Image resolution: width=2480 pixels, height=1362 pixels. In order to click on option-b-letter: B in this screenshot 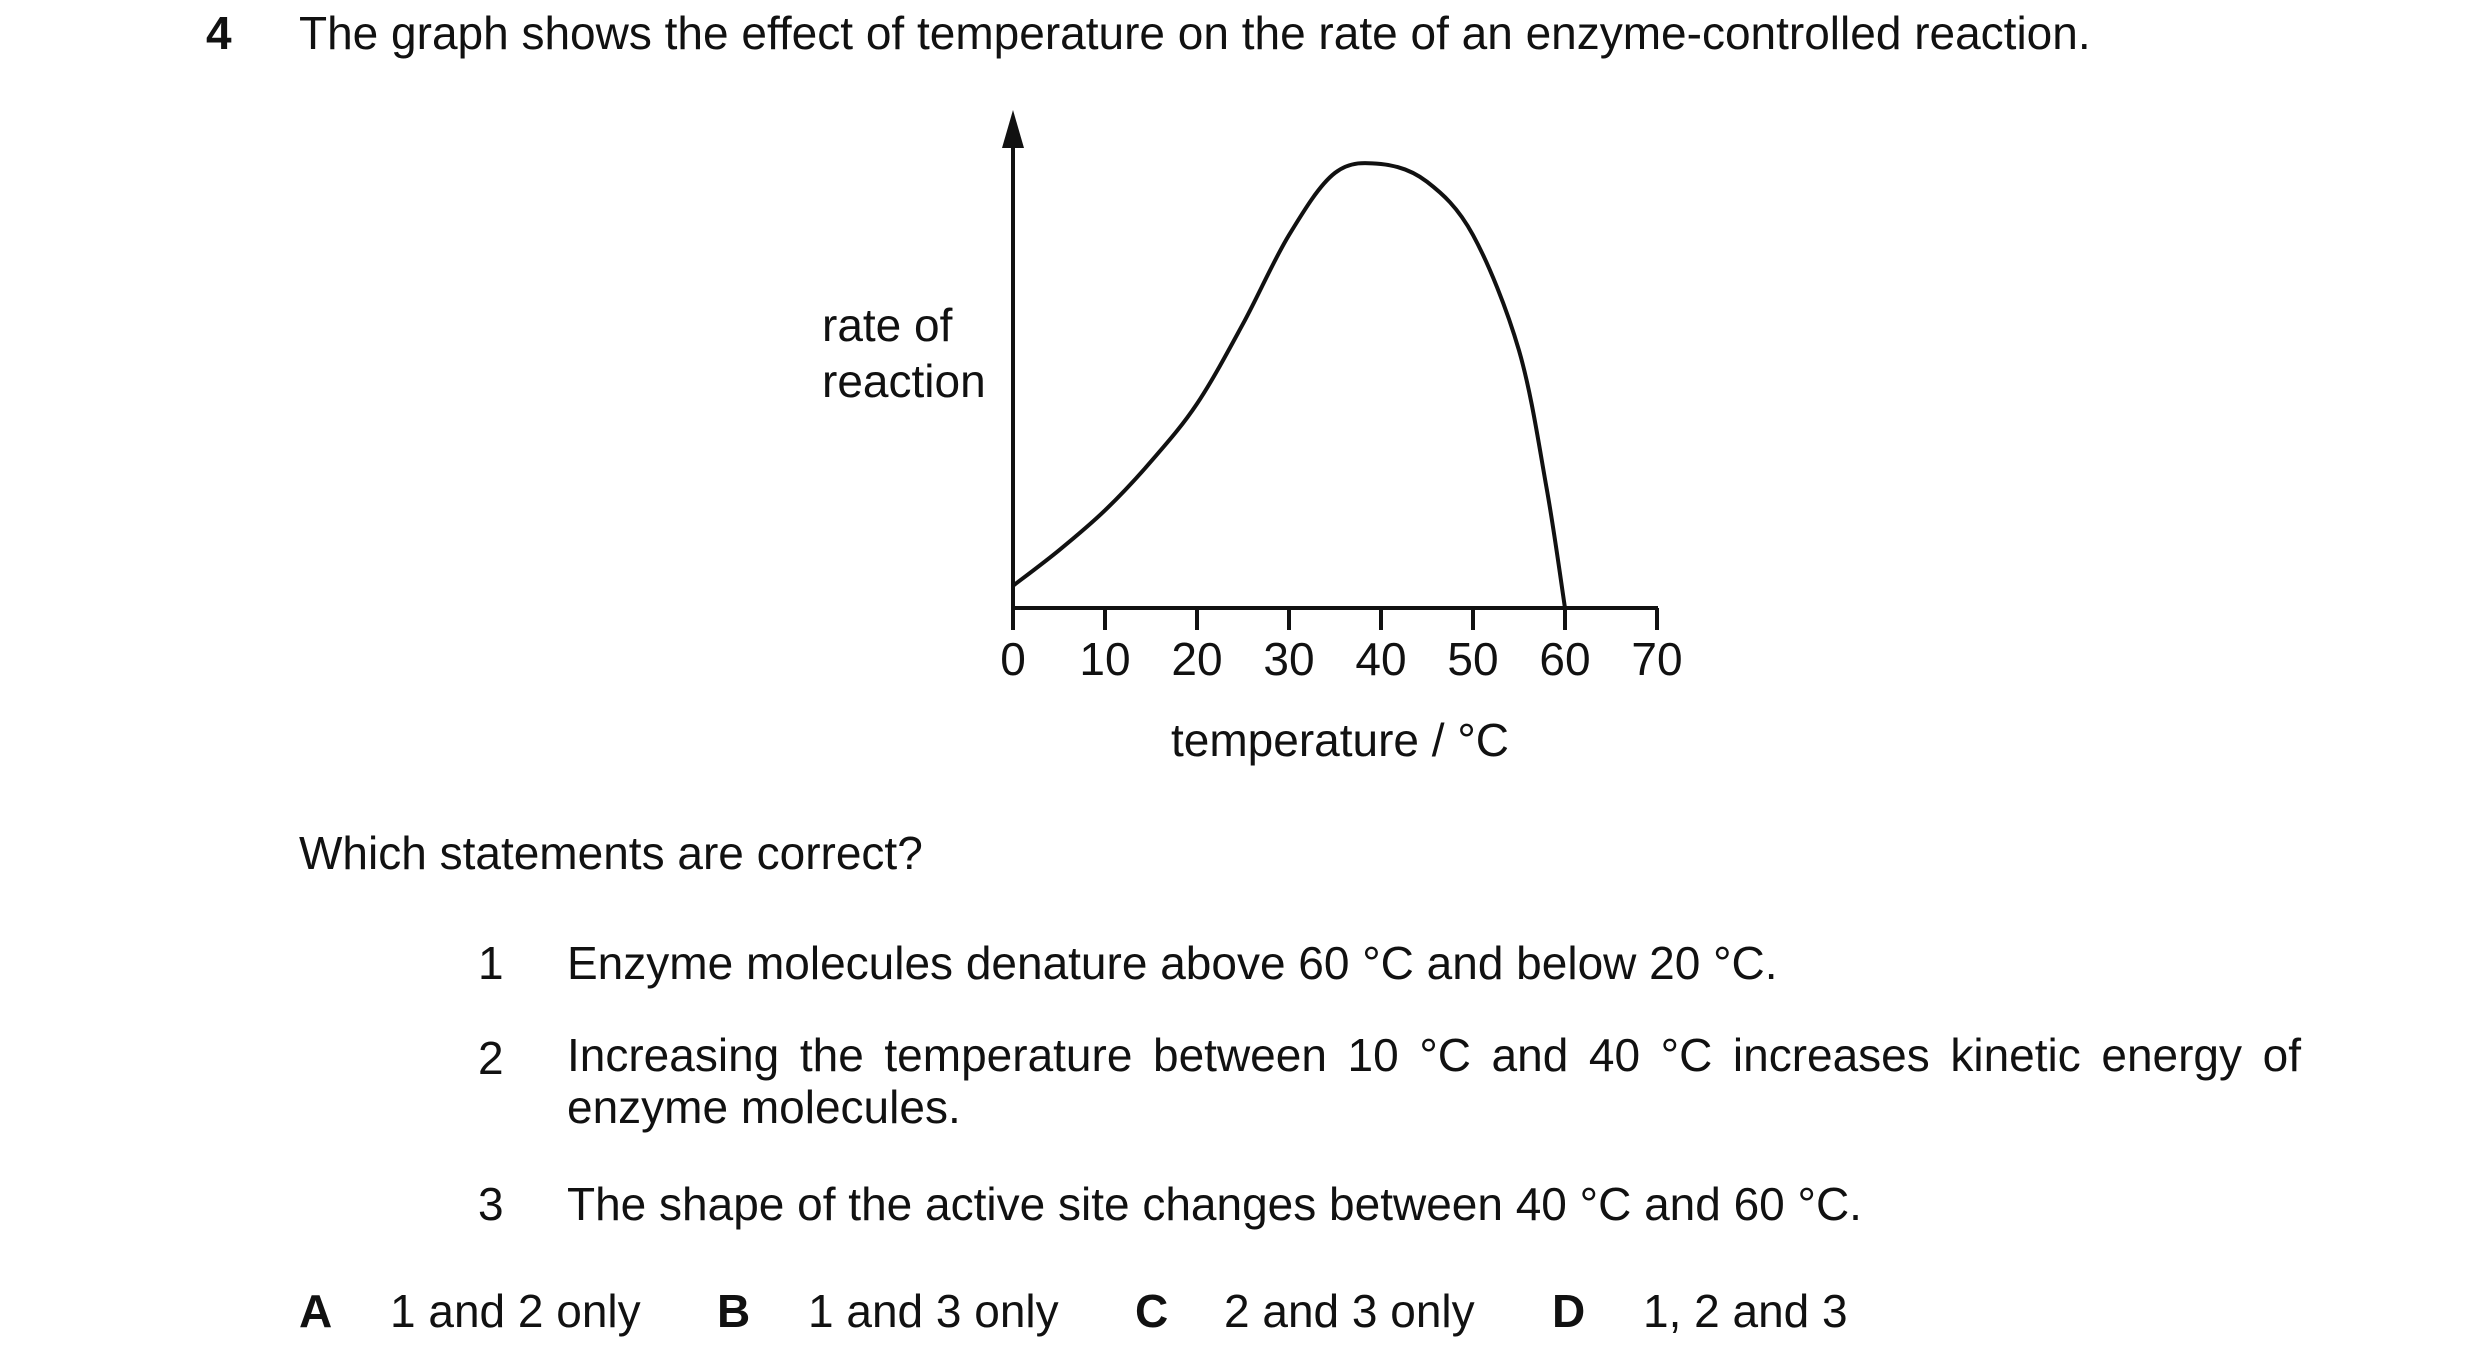, I will do `click(734, 1311)`.